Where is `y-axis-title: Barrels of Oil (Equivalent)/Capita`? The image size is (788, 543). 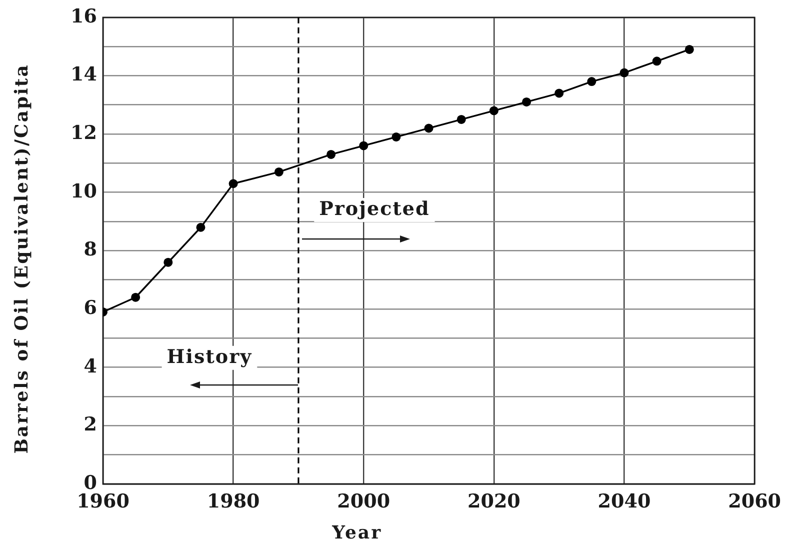 y-axis-title: Barrels of Oil (Equivalent)/Capita is located at coordinates (22, 259).